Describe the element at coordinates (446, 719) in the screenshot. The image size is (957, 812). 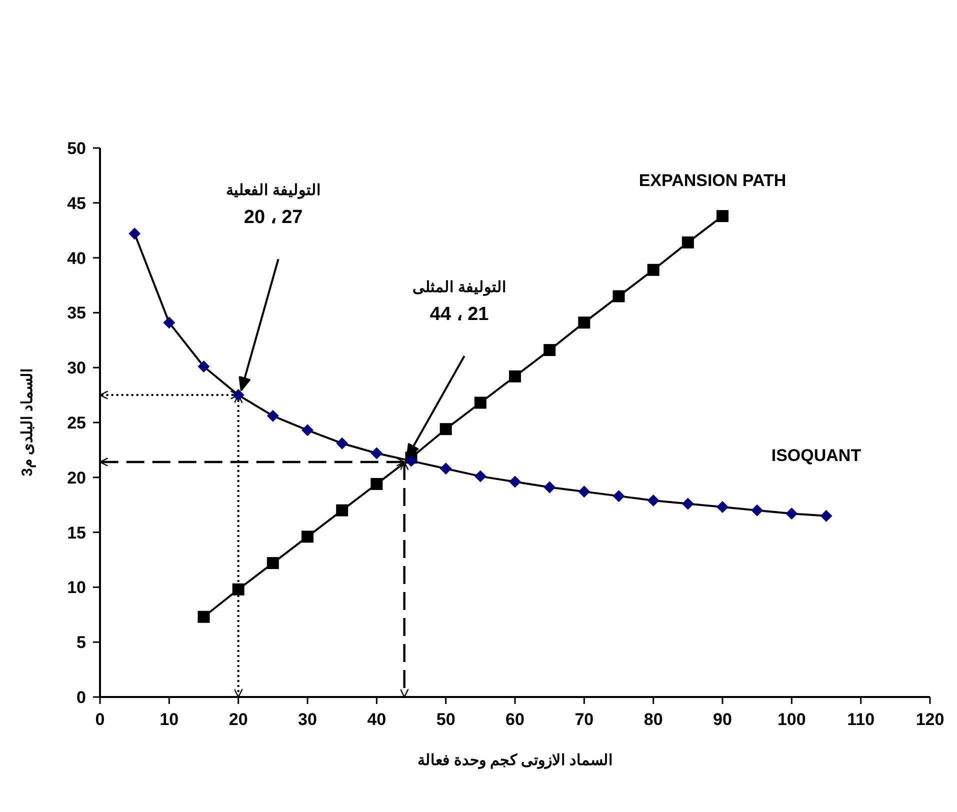
I see `x-tick-label: 50` at that location.